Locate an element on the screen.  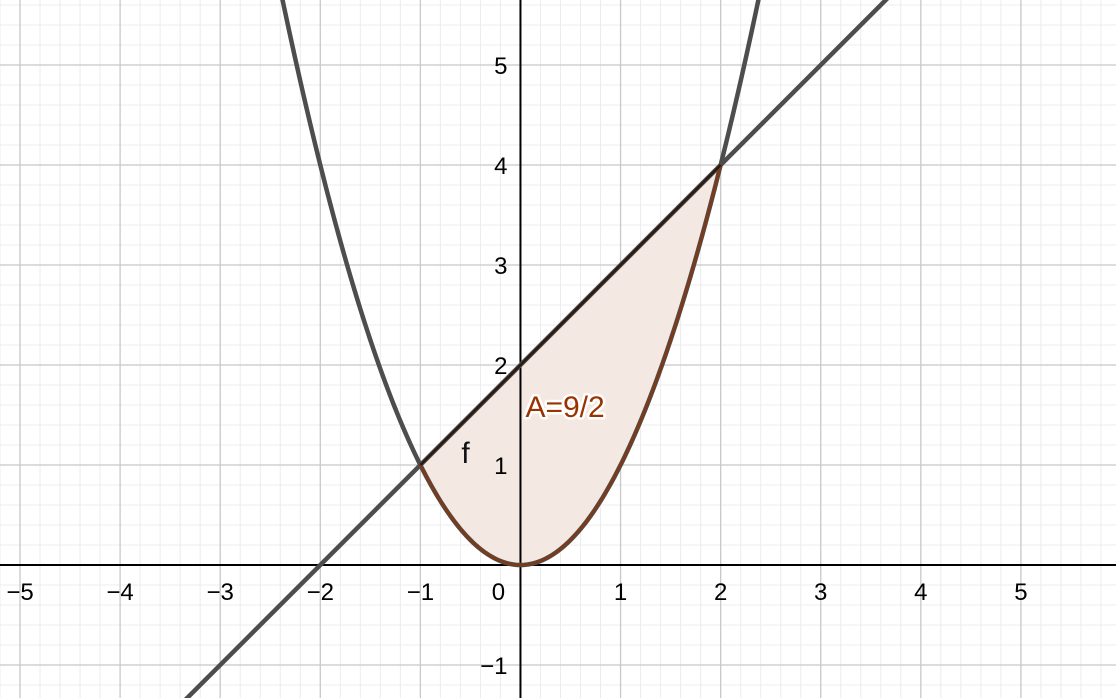
x-tick-label: 3 is located at coordinates (820, 592).